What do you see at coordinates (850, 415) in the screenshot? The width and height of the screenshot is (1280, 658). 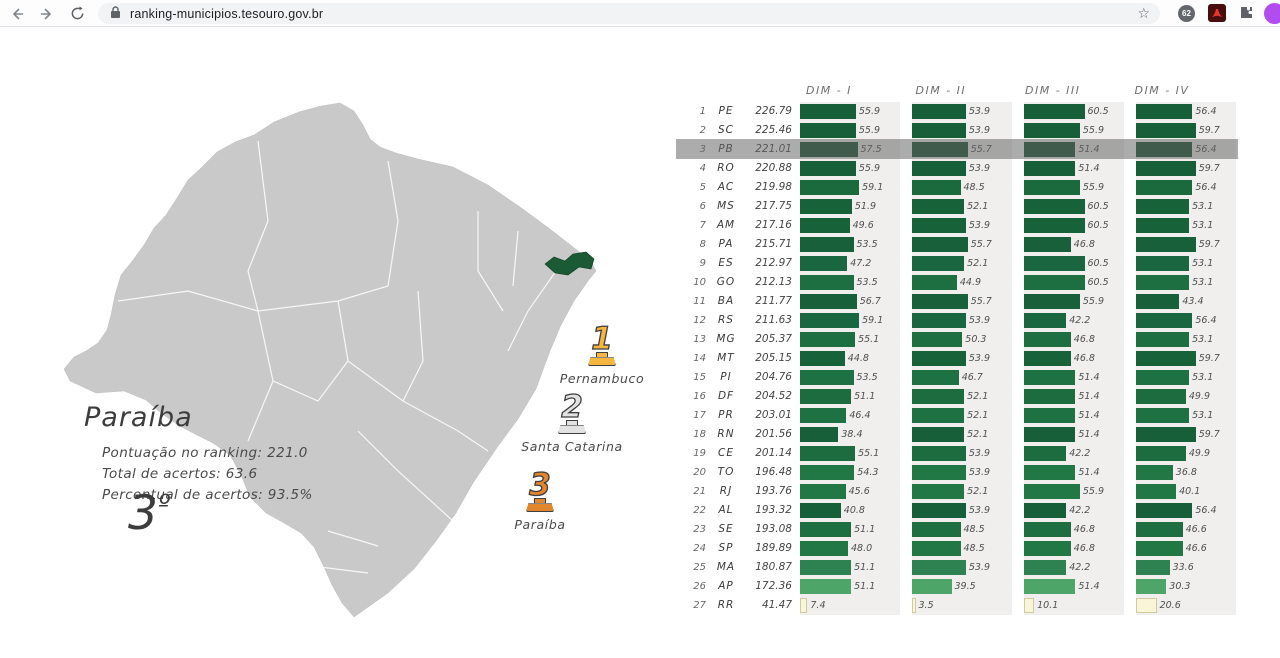 I see `dim1-bar-cell: 46.4` at bounding box center [850, 415].